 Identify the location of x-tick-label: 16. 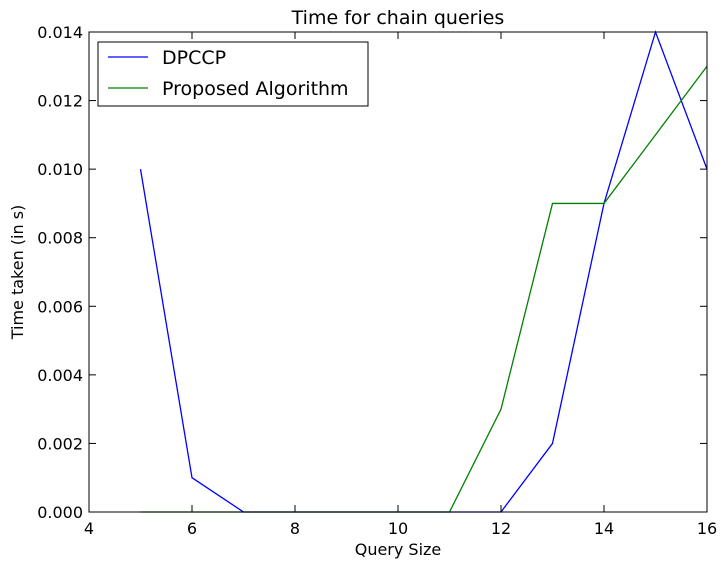
(707, 528).